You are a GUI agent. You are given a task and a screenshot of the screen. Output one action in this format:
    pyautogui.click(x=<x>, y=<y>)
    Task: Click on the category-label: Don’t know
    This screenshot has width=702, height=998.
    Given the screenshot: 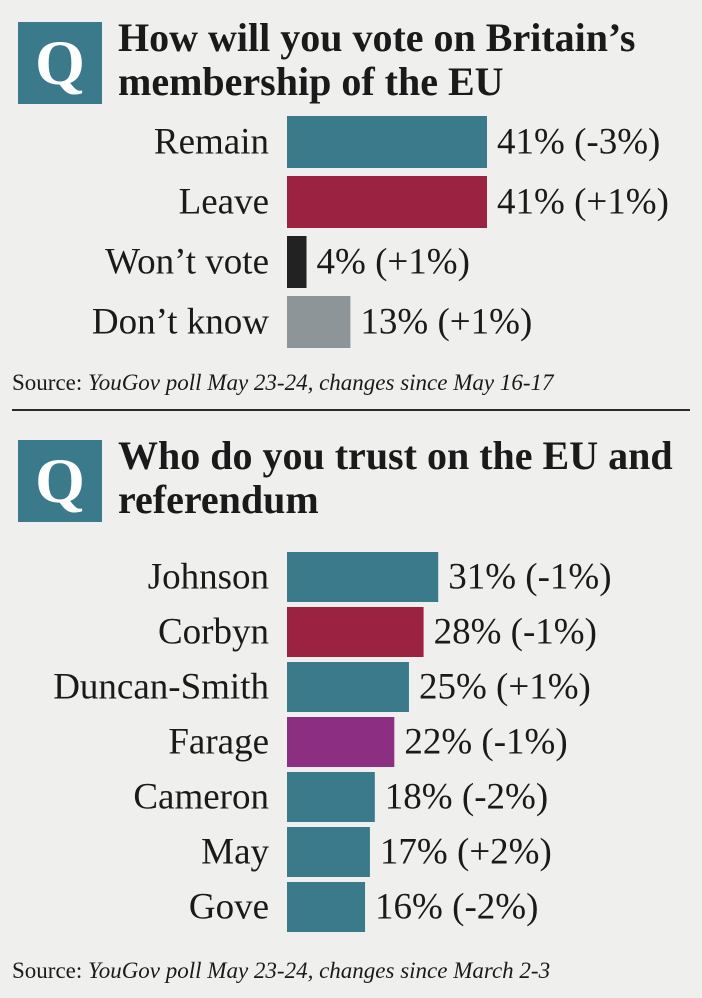 What is the action you would take?
    pyautogui.click(x=180, y=322)
    